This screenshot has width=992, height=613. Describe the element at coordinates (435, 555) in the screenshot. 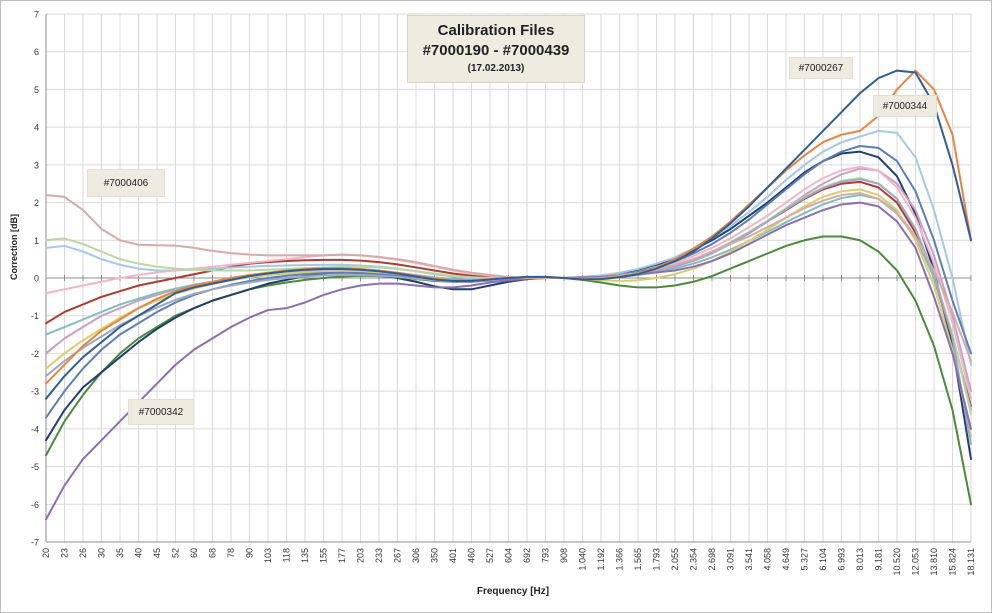

I see `x-tick-label: 350` at that location.